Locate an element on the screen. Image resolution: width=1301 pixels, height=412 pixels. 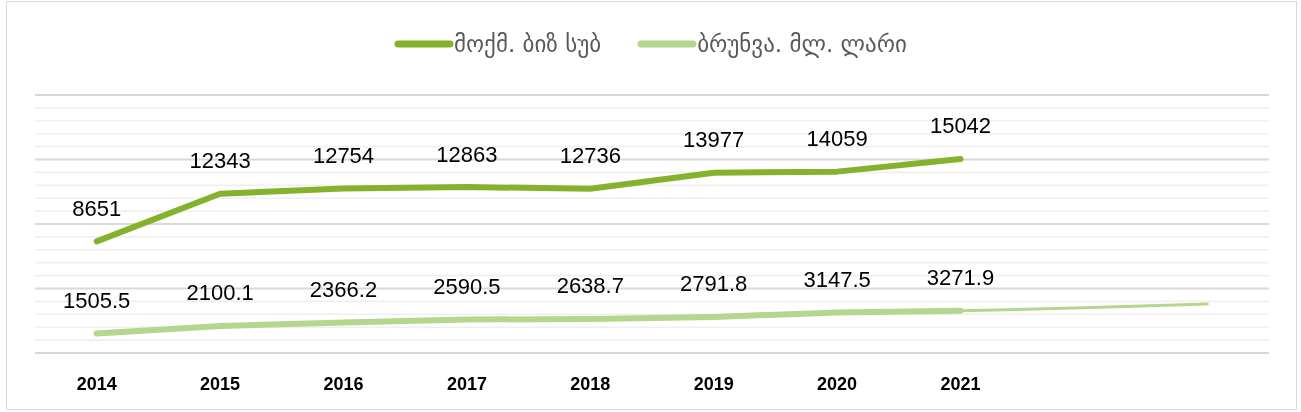
data-label: 13977 is located at coordinates (714, 140).